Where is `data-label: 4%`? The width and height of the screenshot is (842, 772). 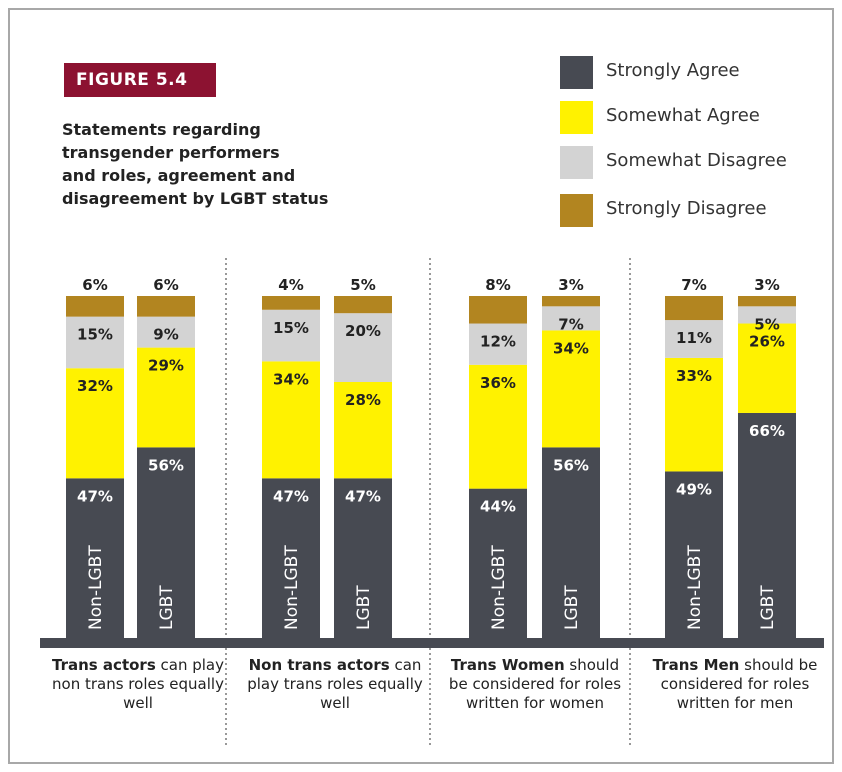 data-label: 4% is located at coordinates (290, 285).